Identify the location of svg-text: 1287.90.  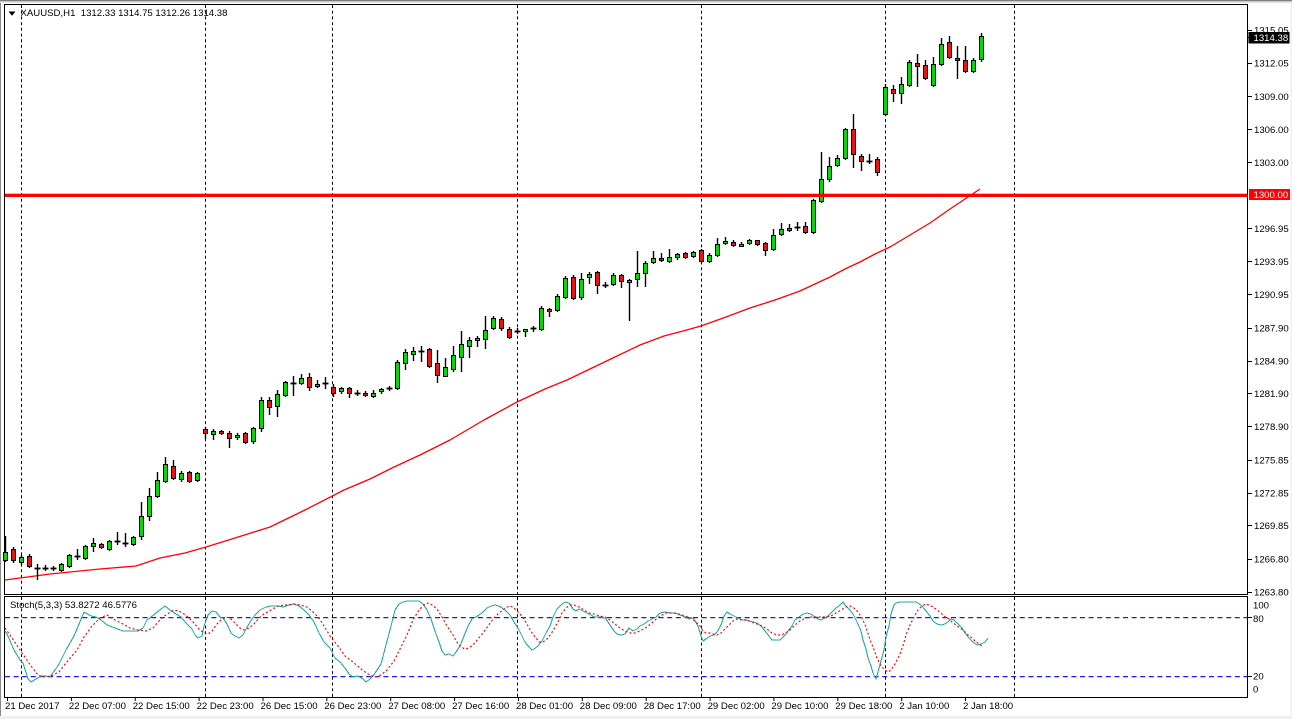
(1271, 328).